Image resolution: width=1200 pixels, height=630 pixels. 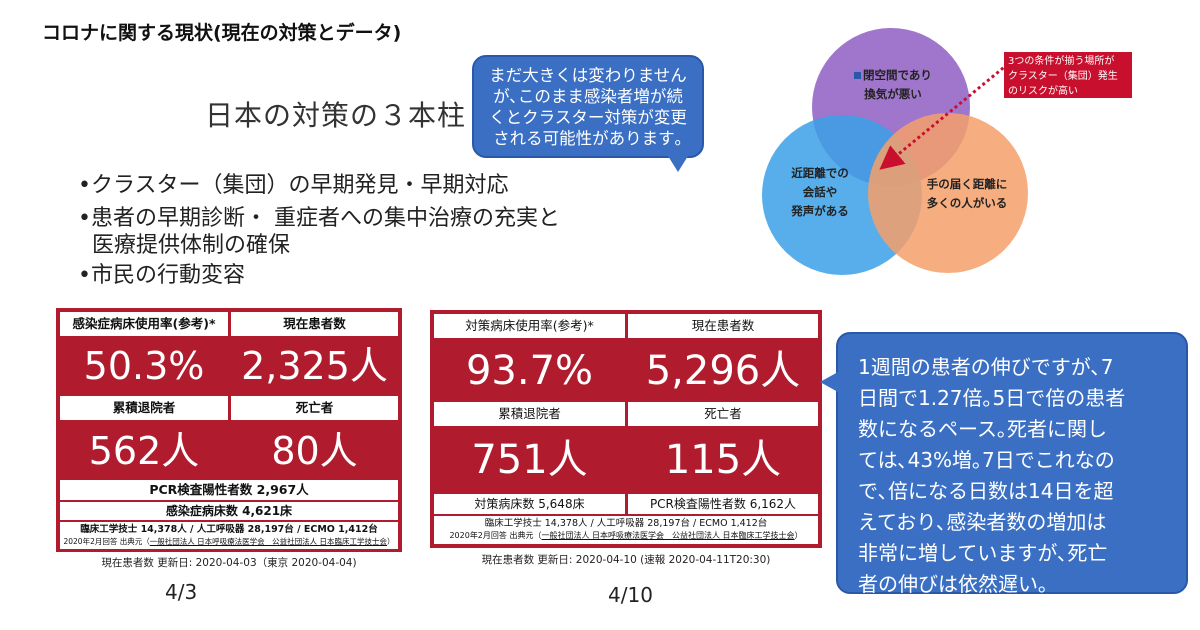 I want to click on venn-label-top: 閉空間であり 換気が悪い, so click(x=893, y=85).